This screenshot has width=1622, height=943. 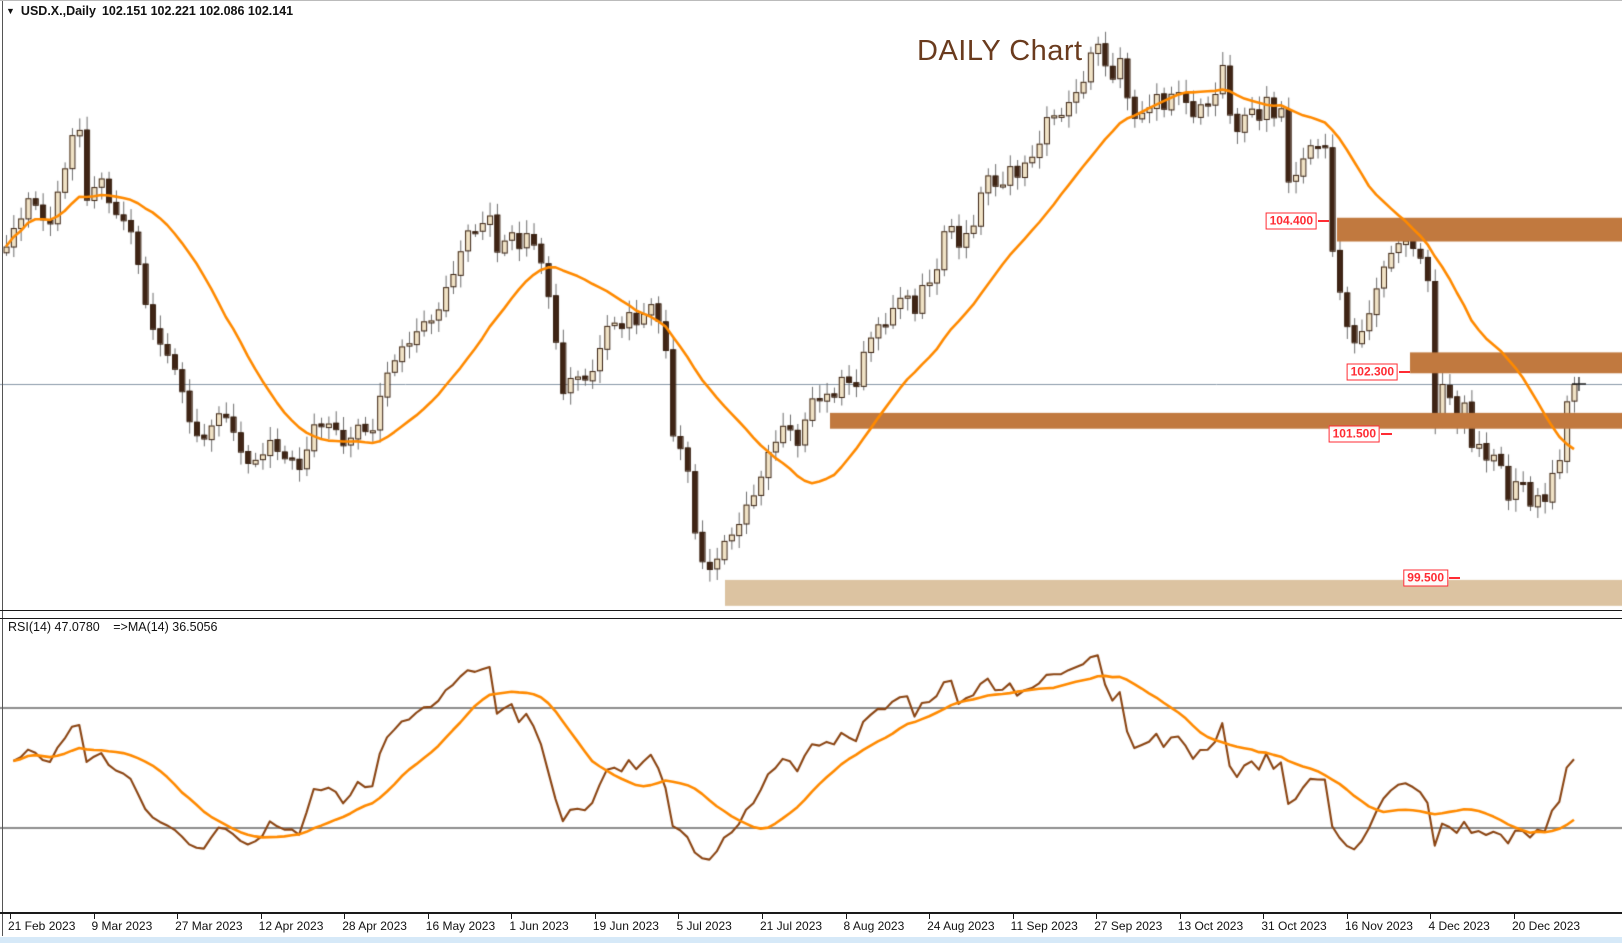 What do you see at coordinates (10, 11) in the screenshot?
I see `symbol-dropdown-icon: ▼` at bounding box center [10, 11].